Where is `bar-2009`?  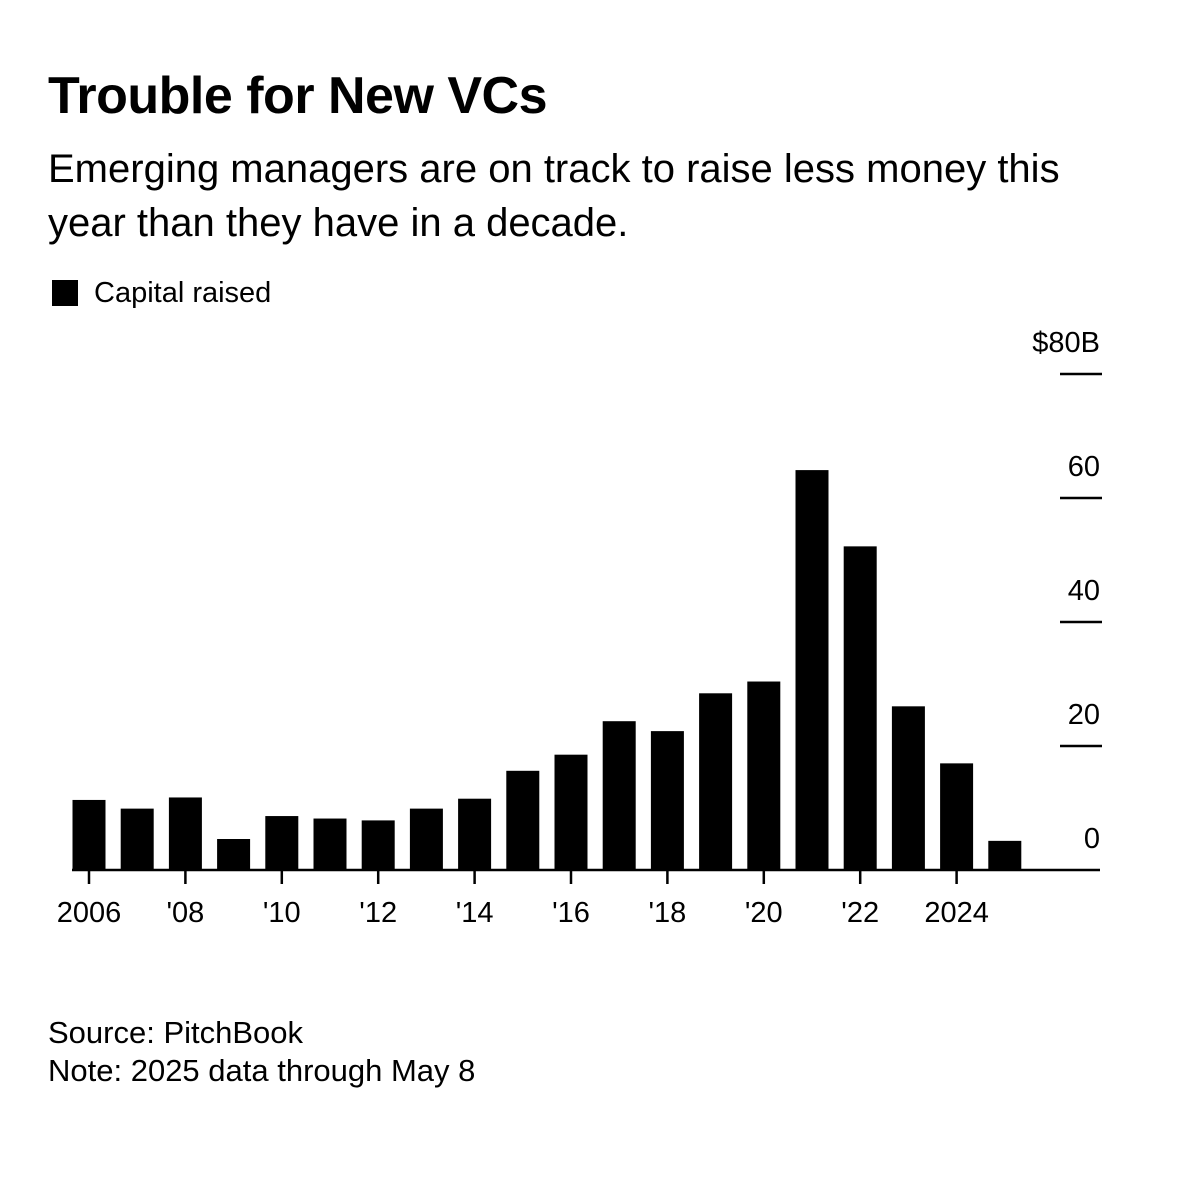 bar-2009 is located at coordinates (234, 854).